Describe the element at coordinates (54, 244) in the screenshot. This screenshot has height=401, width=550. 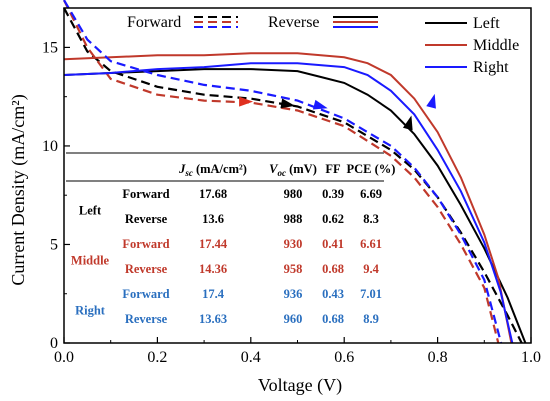
I see `y-tick-label: 5` at that location.